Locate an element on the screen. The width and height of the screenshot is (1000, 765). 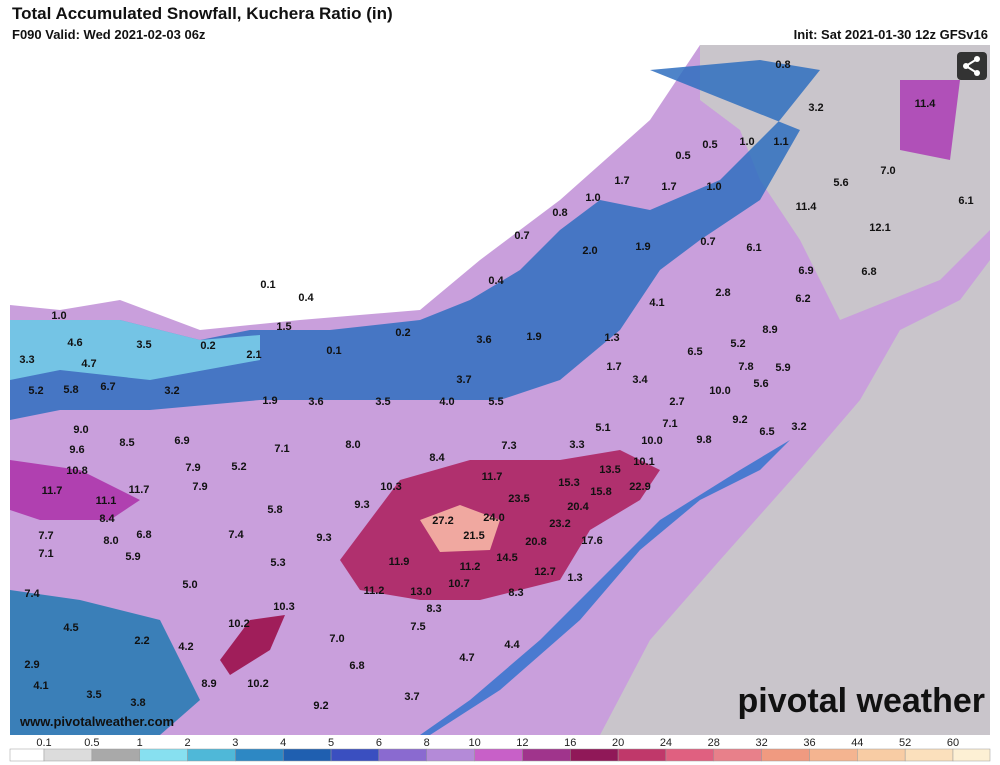
map-value-label: 17.6 is located at coordinates (591, 541).